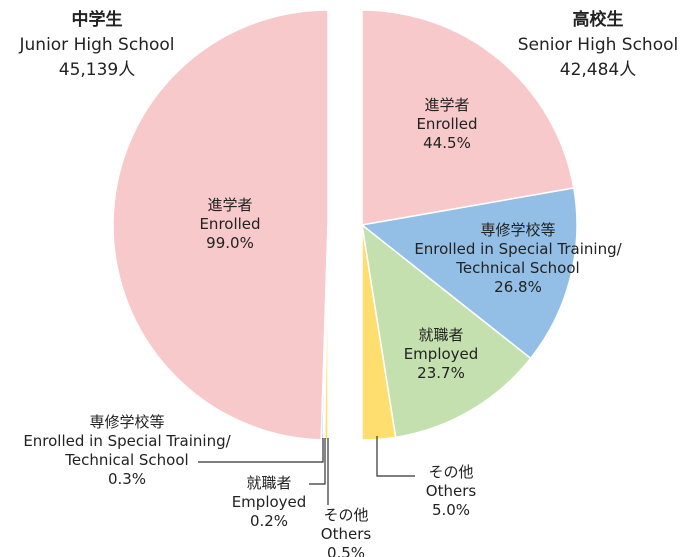 This screenshot has width=697, height=557. What do you see at coordinates (451, 510) in the screenshot?
I see `slice-value: 5.0%` at bounding box center [451, 510].